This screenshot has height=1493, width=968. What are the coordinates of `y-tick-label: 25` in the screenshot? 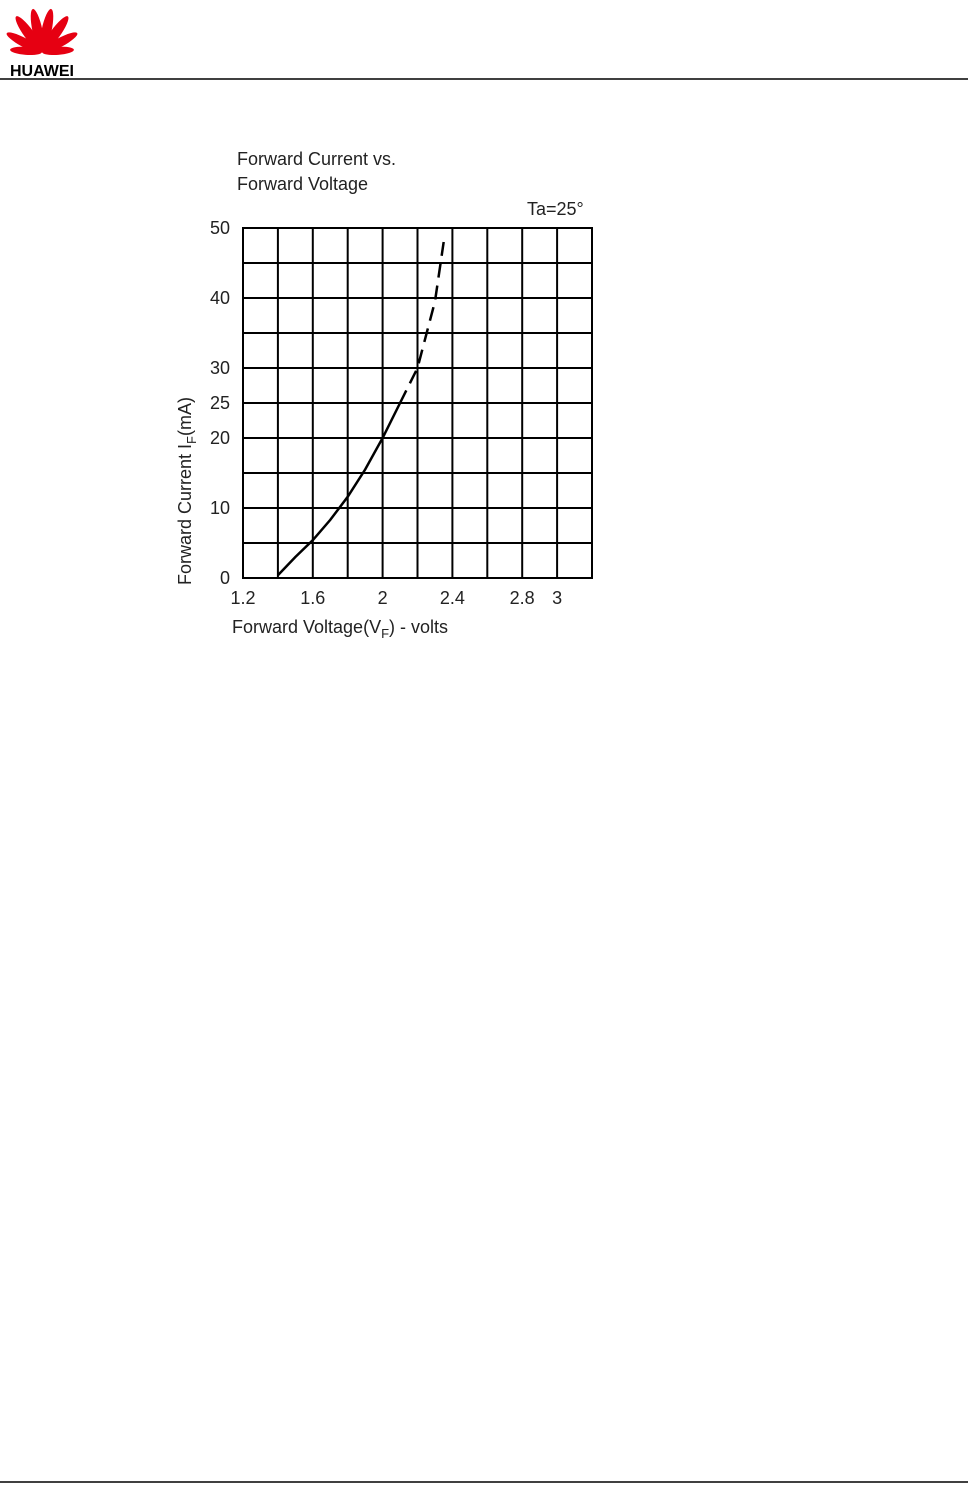 It's located at (220, 403).